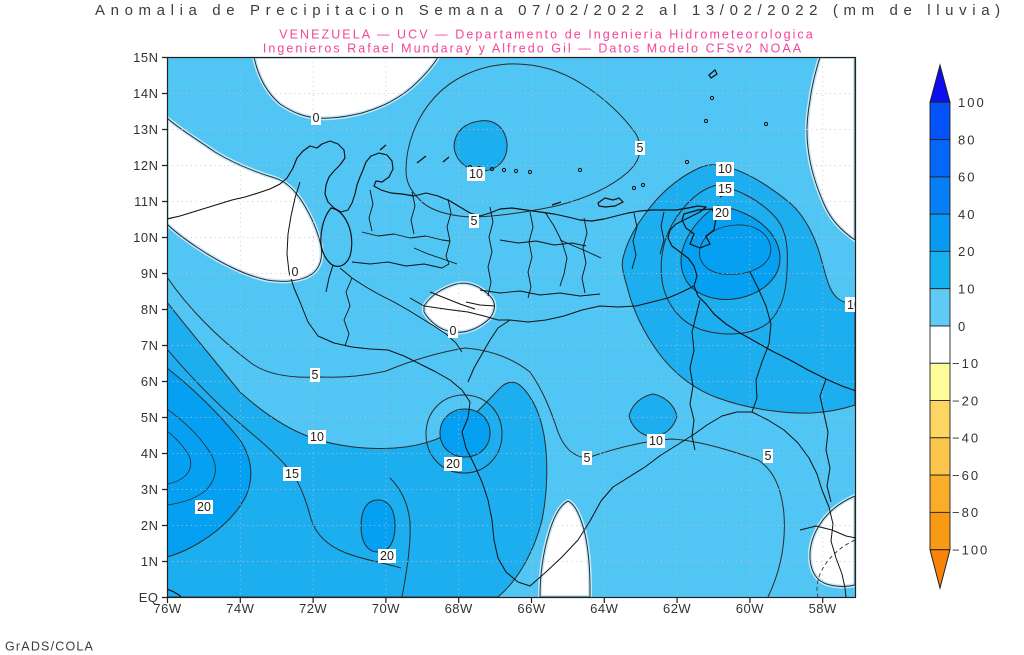 Image resolution: width=1024 pixels, height=655 pixels. Describe the element at coordinates (167, 608) in the screenshot. I see `svg-text: 76W` at that location.